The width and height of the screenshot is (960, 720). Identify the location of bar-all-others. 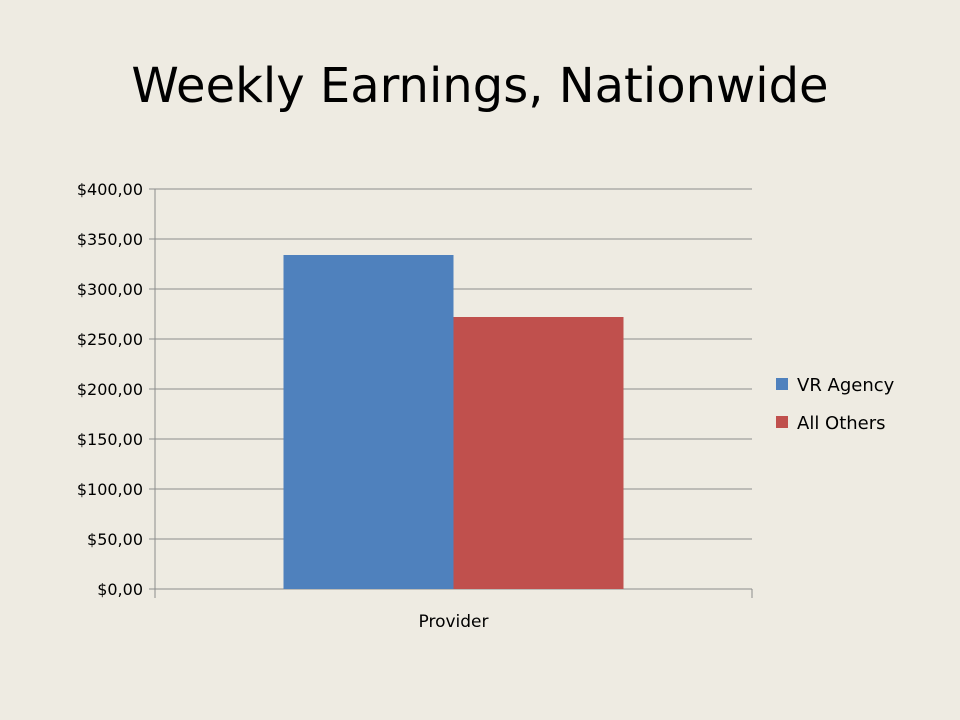
(538, 453).